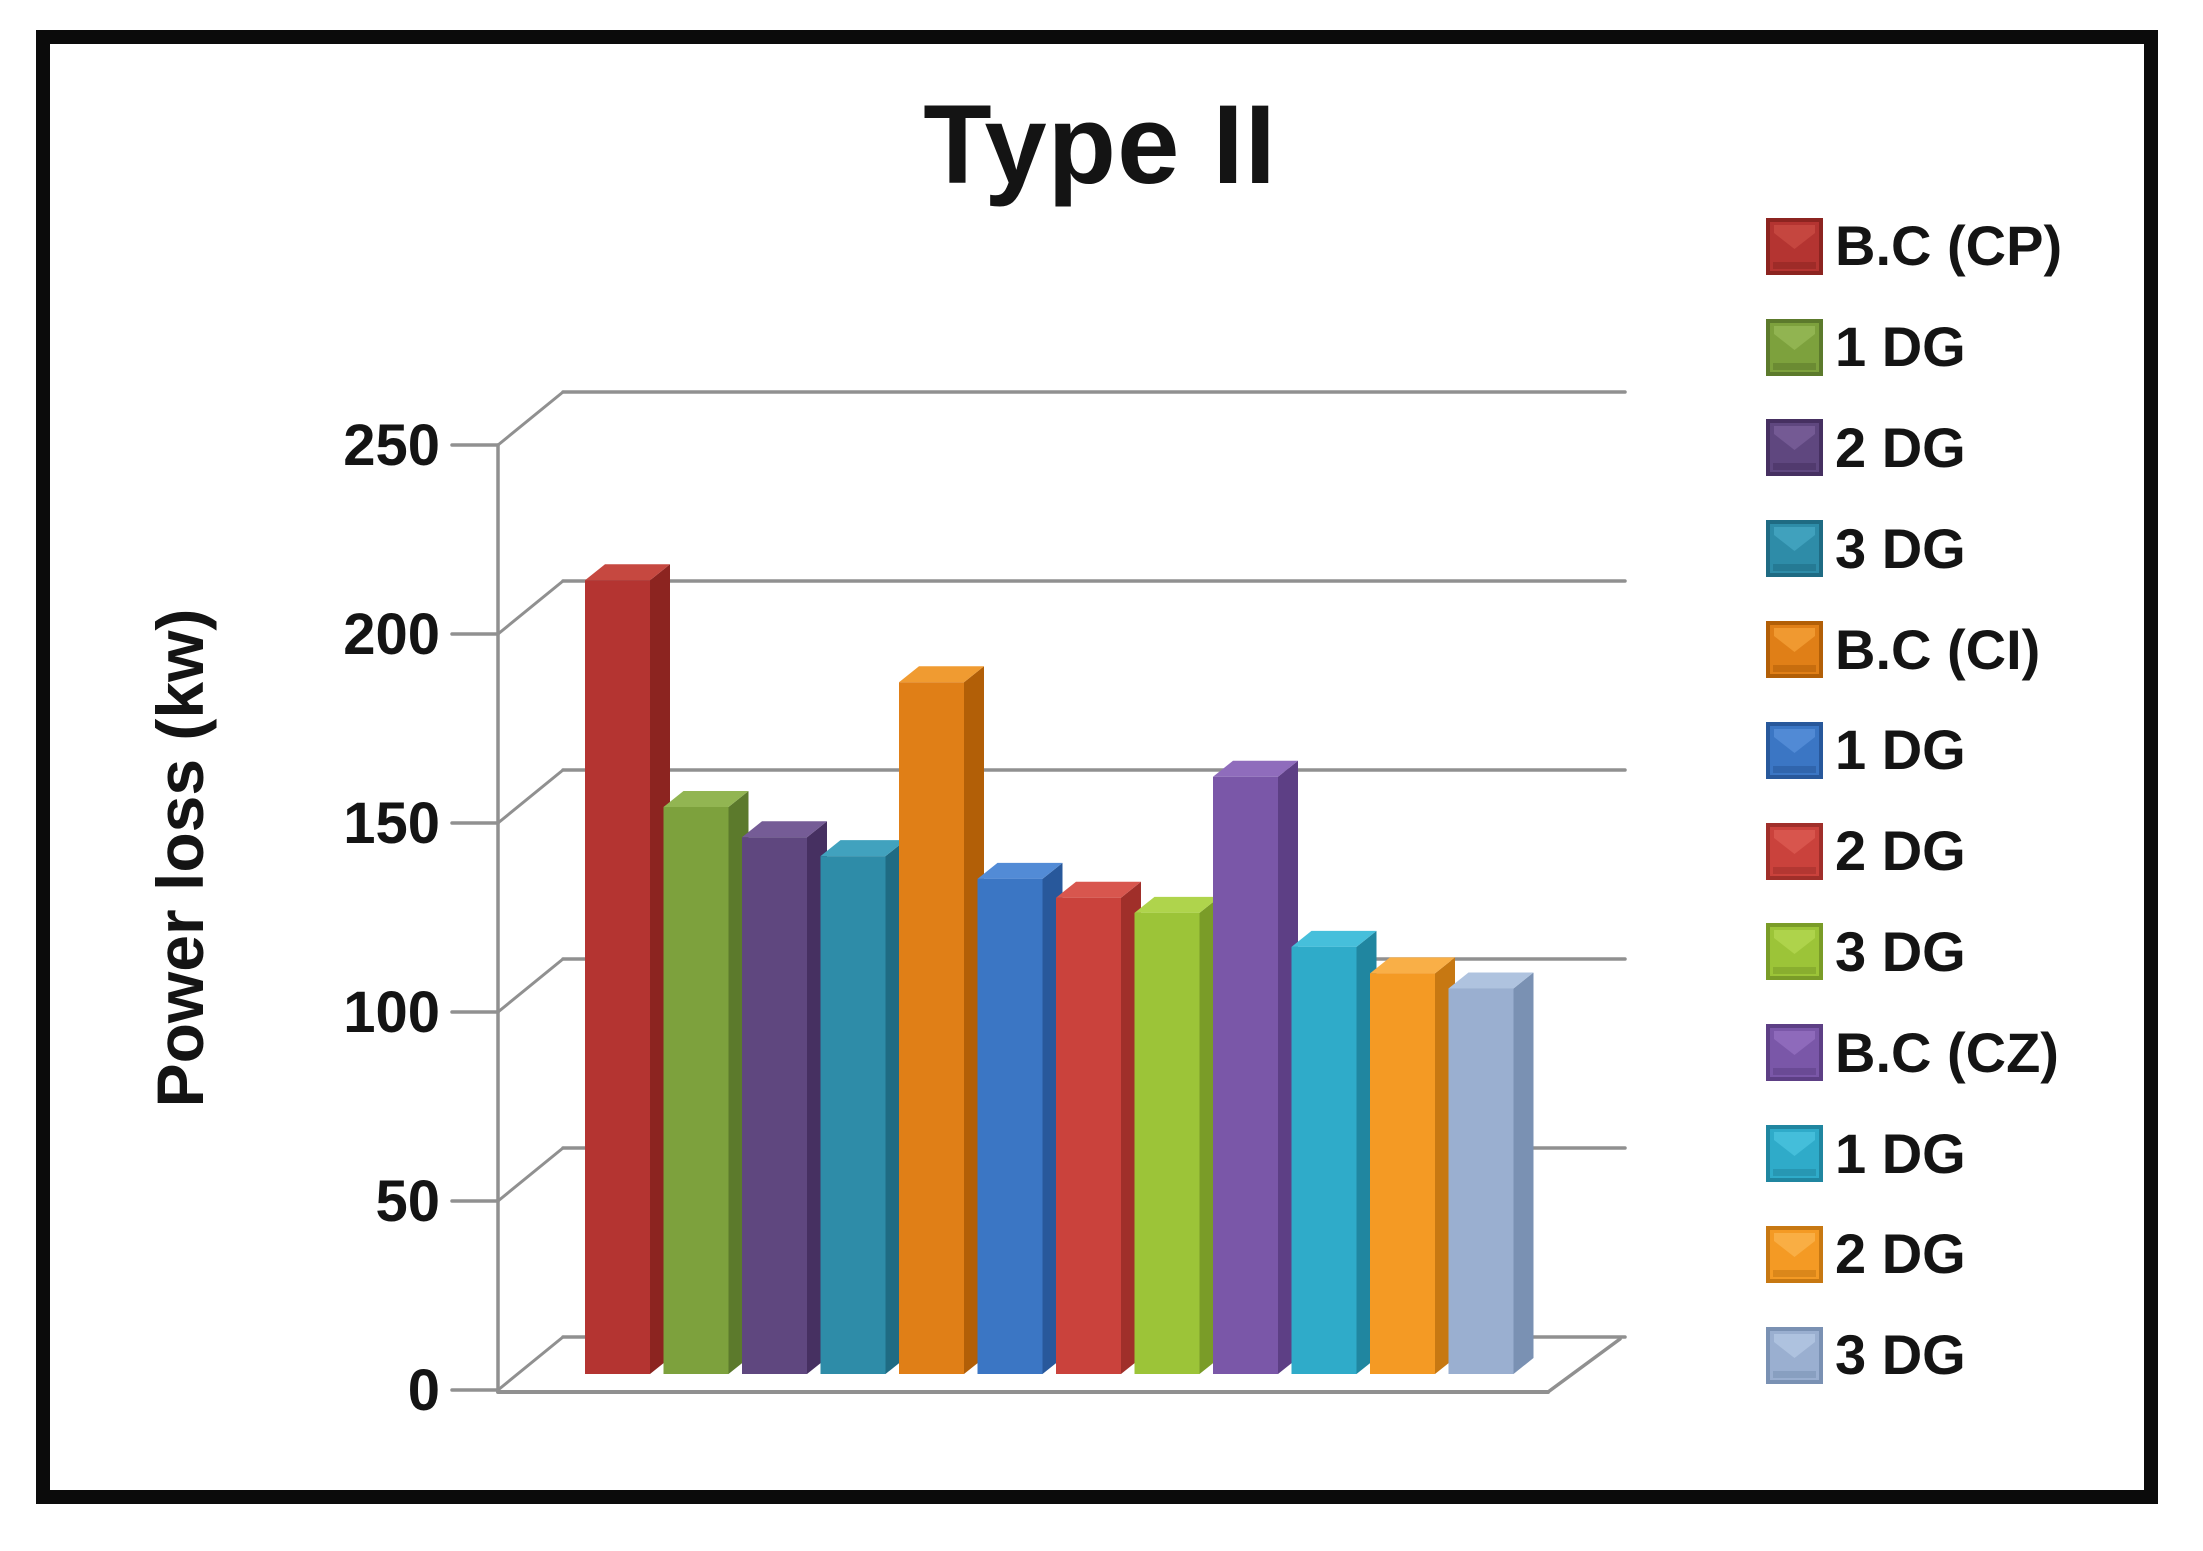 This screenshot has height=1551, width=2203. What do you see at coordinates (1523, 1173) in the screenshot?
I see `bar-side-face` at bounding box center [1523, 1173].